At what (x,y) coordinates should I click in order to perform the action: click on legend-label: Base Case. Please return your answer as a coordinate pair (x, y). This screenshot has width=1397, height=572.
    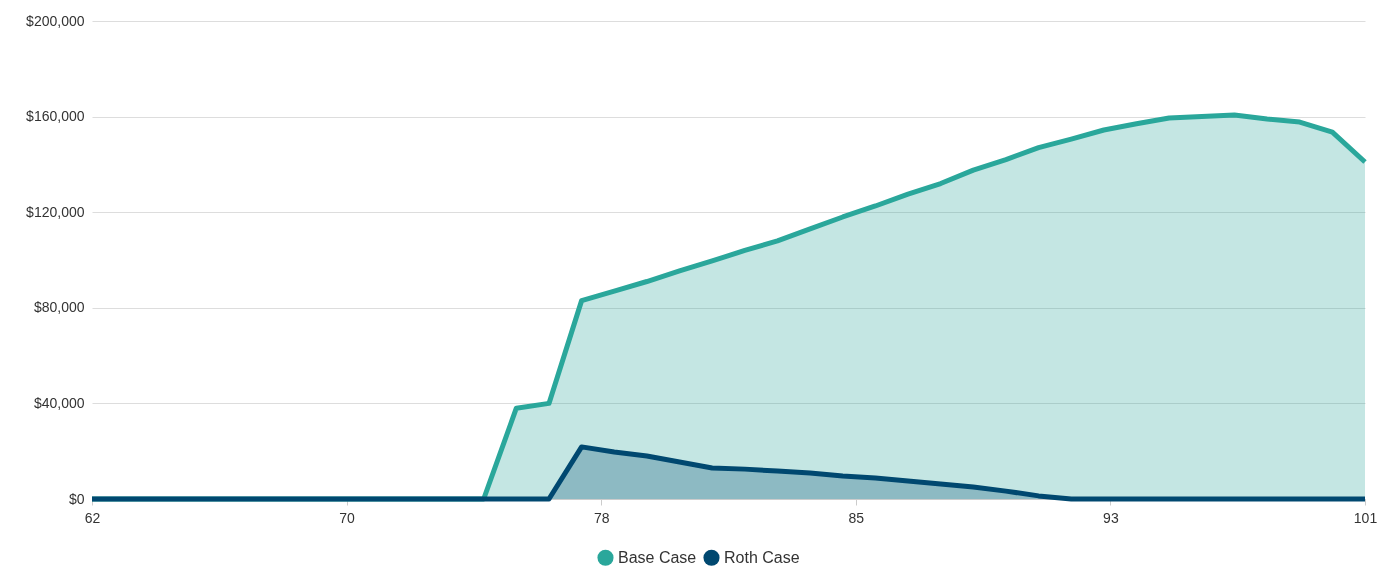
    Looking at the image, I should click on (657, 557).